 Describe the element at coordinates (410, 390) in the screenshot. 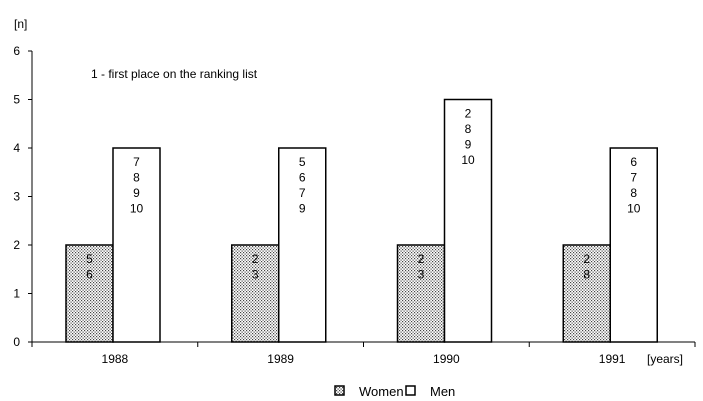

I see `legend-swatch-men` at that location.